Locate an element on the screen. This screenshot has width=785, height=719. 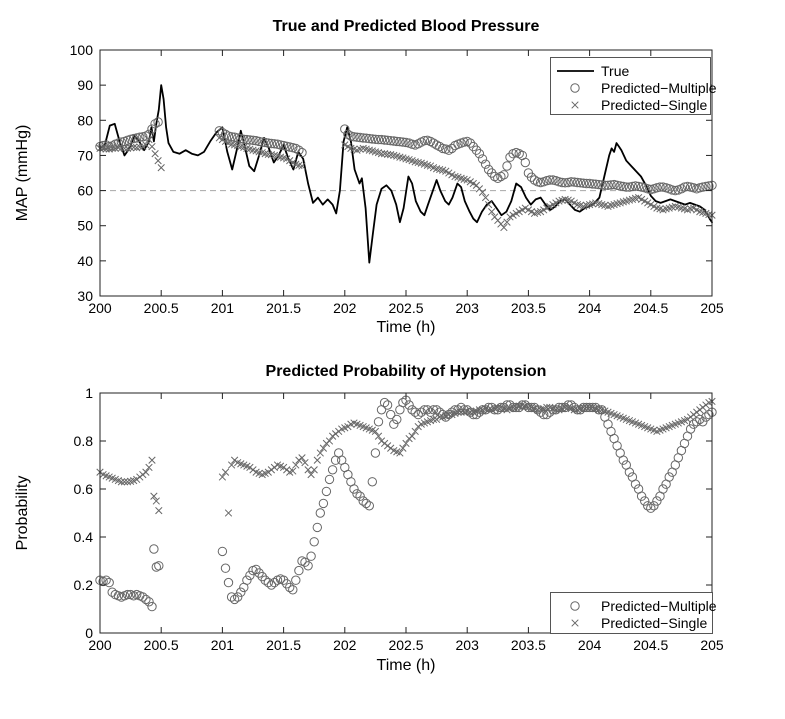
y-tick-label: 70 is located at coordinates (85, 155).